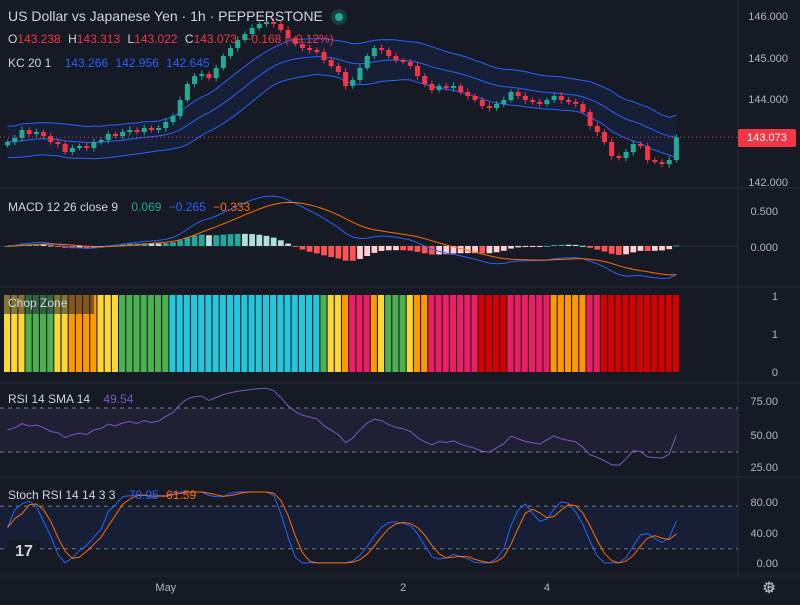  Describe the element at coordinates (764, 468) in the screenshot. I see `indicator-tick-label: 25.00` at that location.